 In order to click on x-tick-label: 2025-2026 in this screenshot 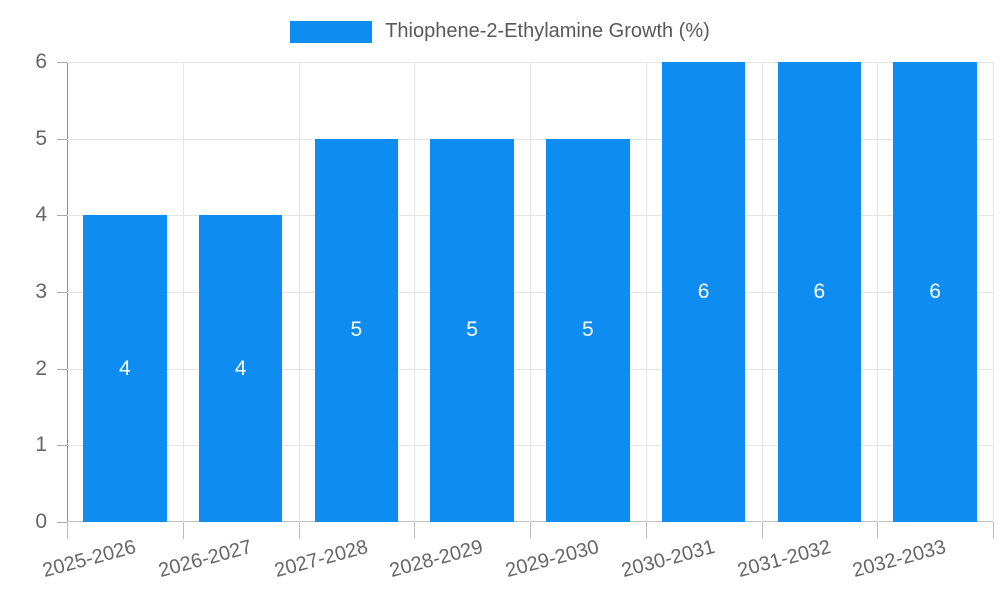, I will do `click(89, 559)`.